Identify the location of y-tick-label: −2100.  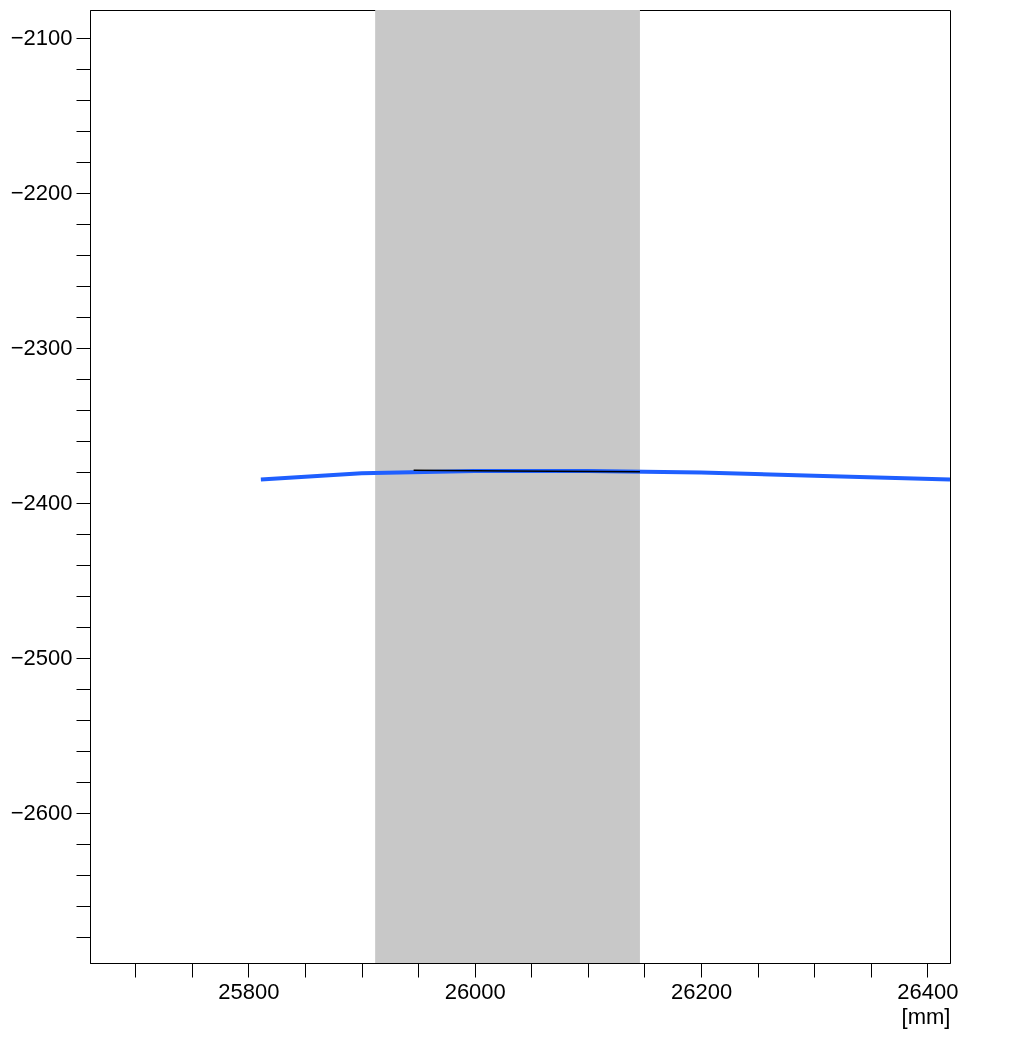
(41, 38).